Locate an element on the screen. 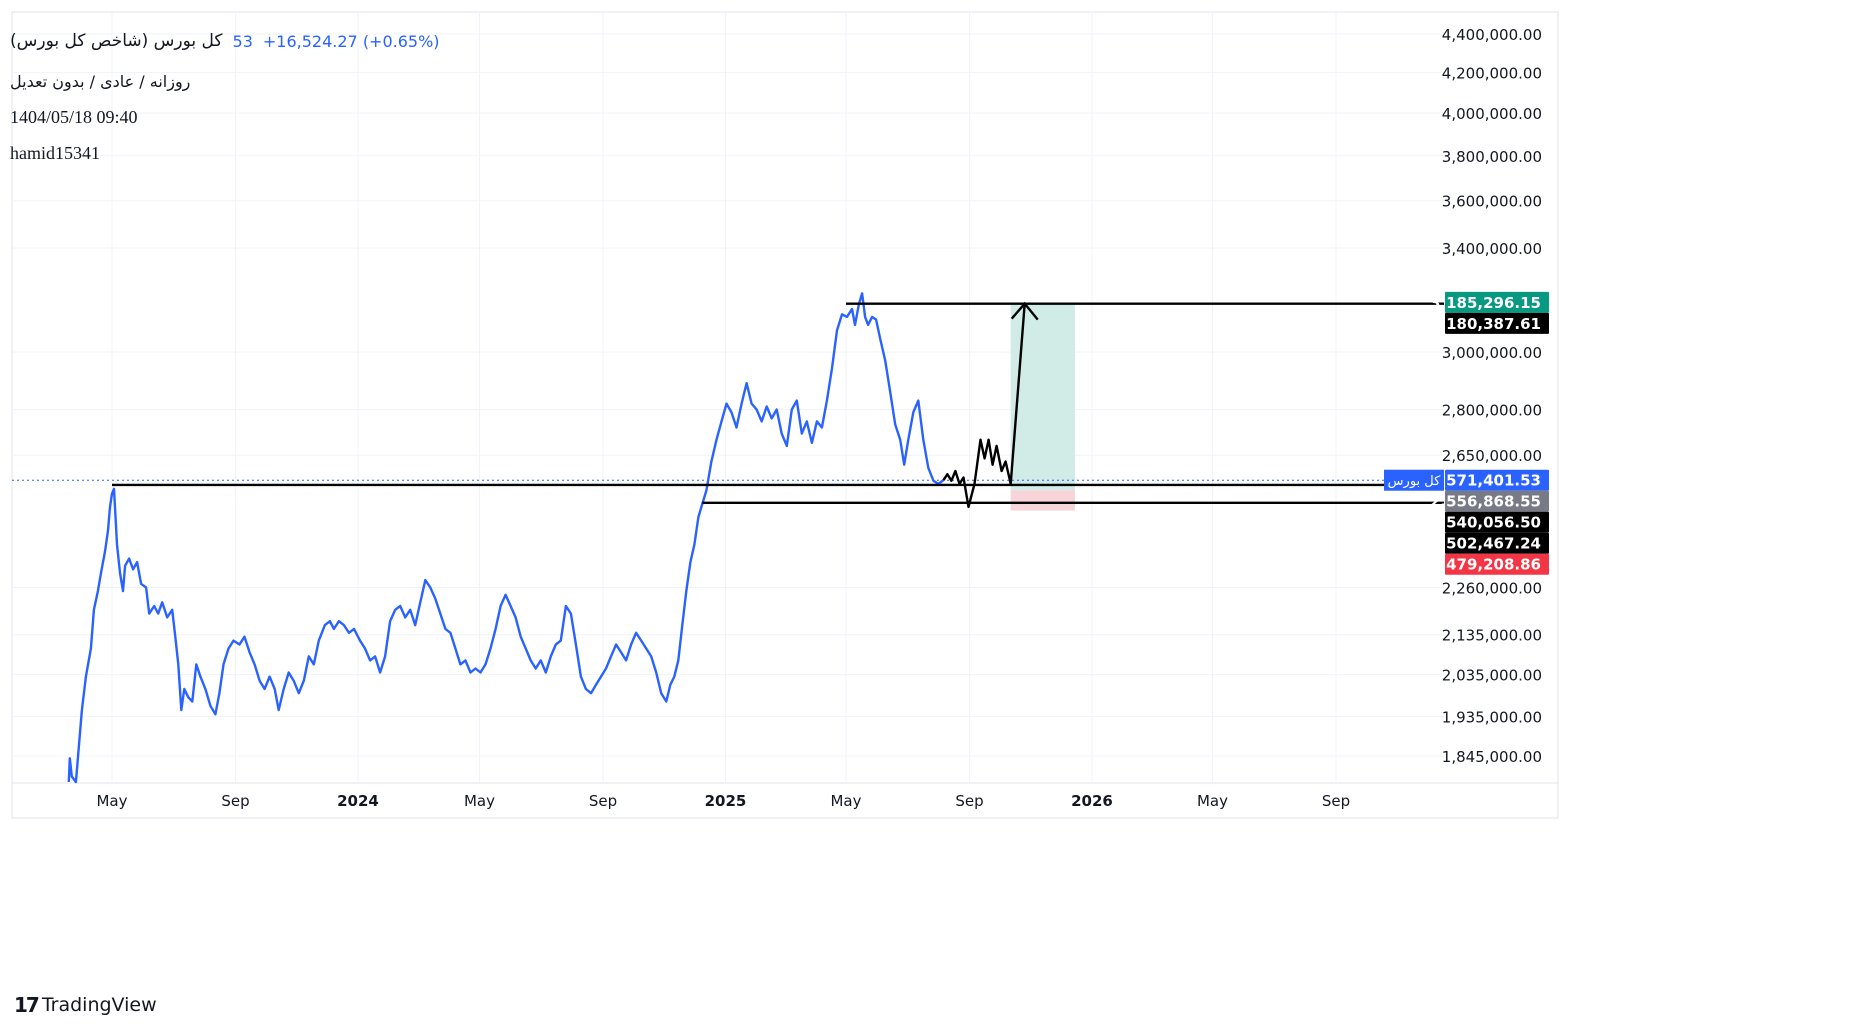 The image size is (1866, 1027). y-tick-label: 2,260,000.00 is located at coordinates (1492, 588).